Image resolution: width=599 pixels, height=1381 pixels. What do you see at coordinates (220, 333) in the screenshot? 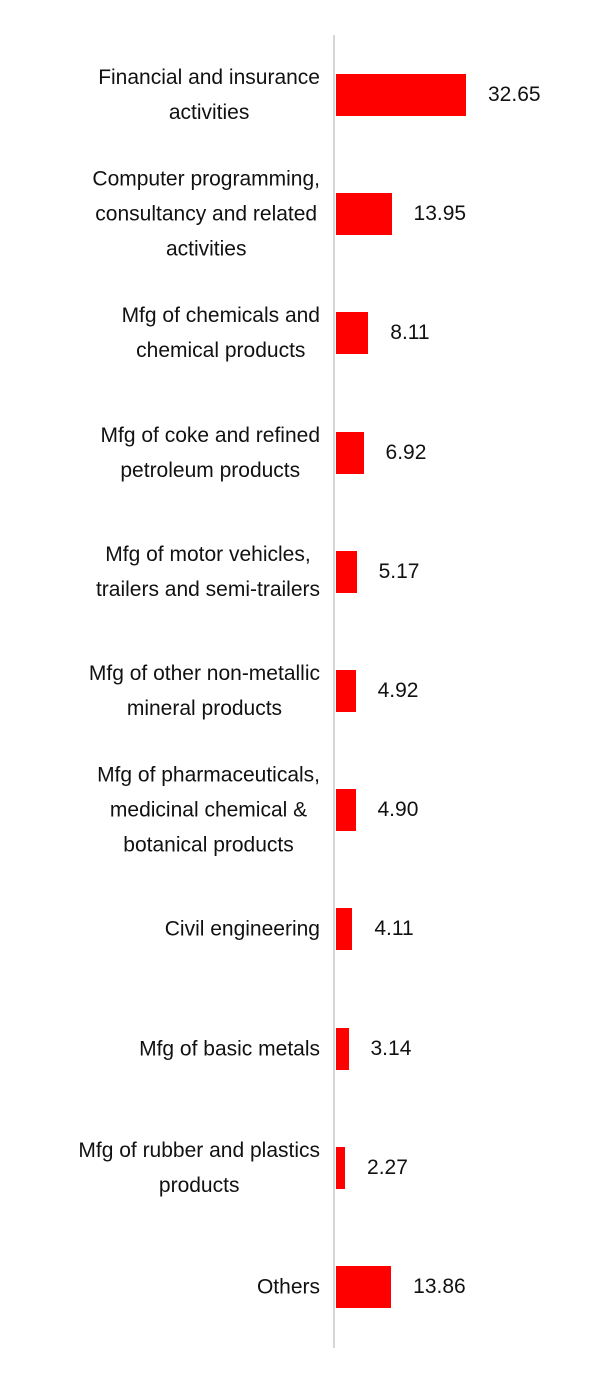
I see `category-label: Mfg of chemicals and chemical products` at bounding box center [220, 333].